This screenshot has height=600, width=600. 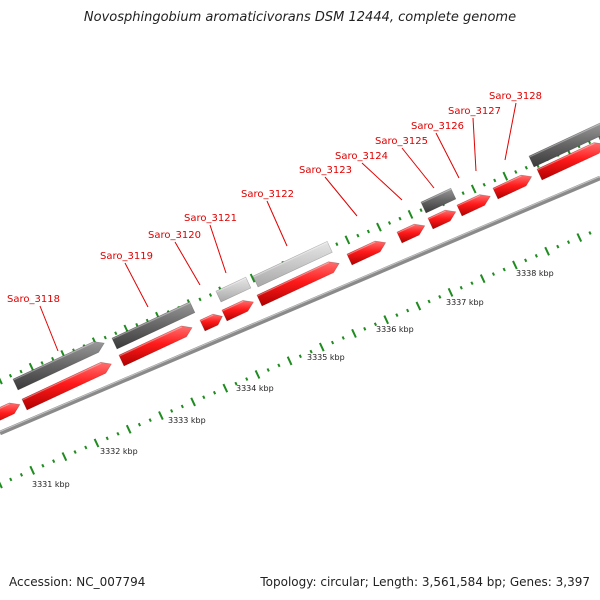 I want to click on gene-label: Saro_3125, so click(x=401, y=141).